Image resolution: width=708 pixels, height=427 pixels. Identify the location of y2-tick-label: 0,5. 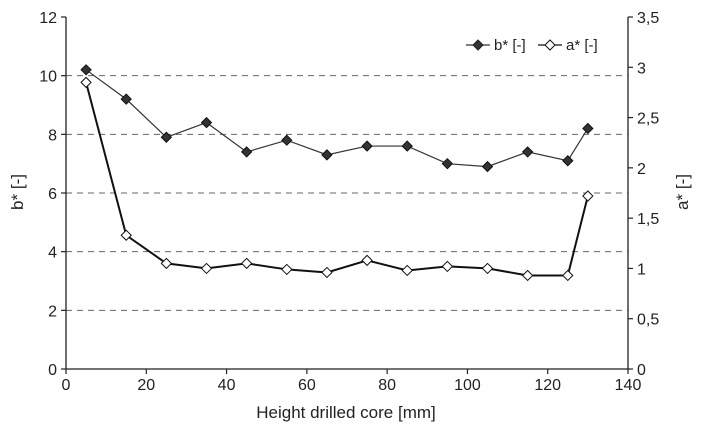
(648, 320).